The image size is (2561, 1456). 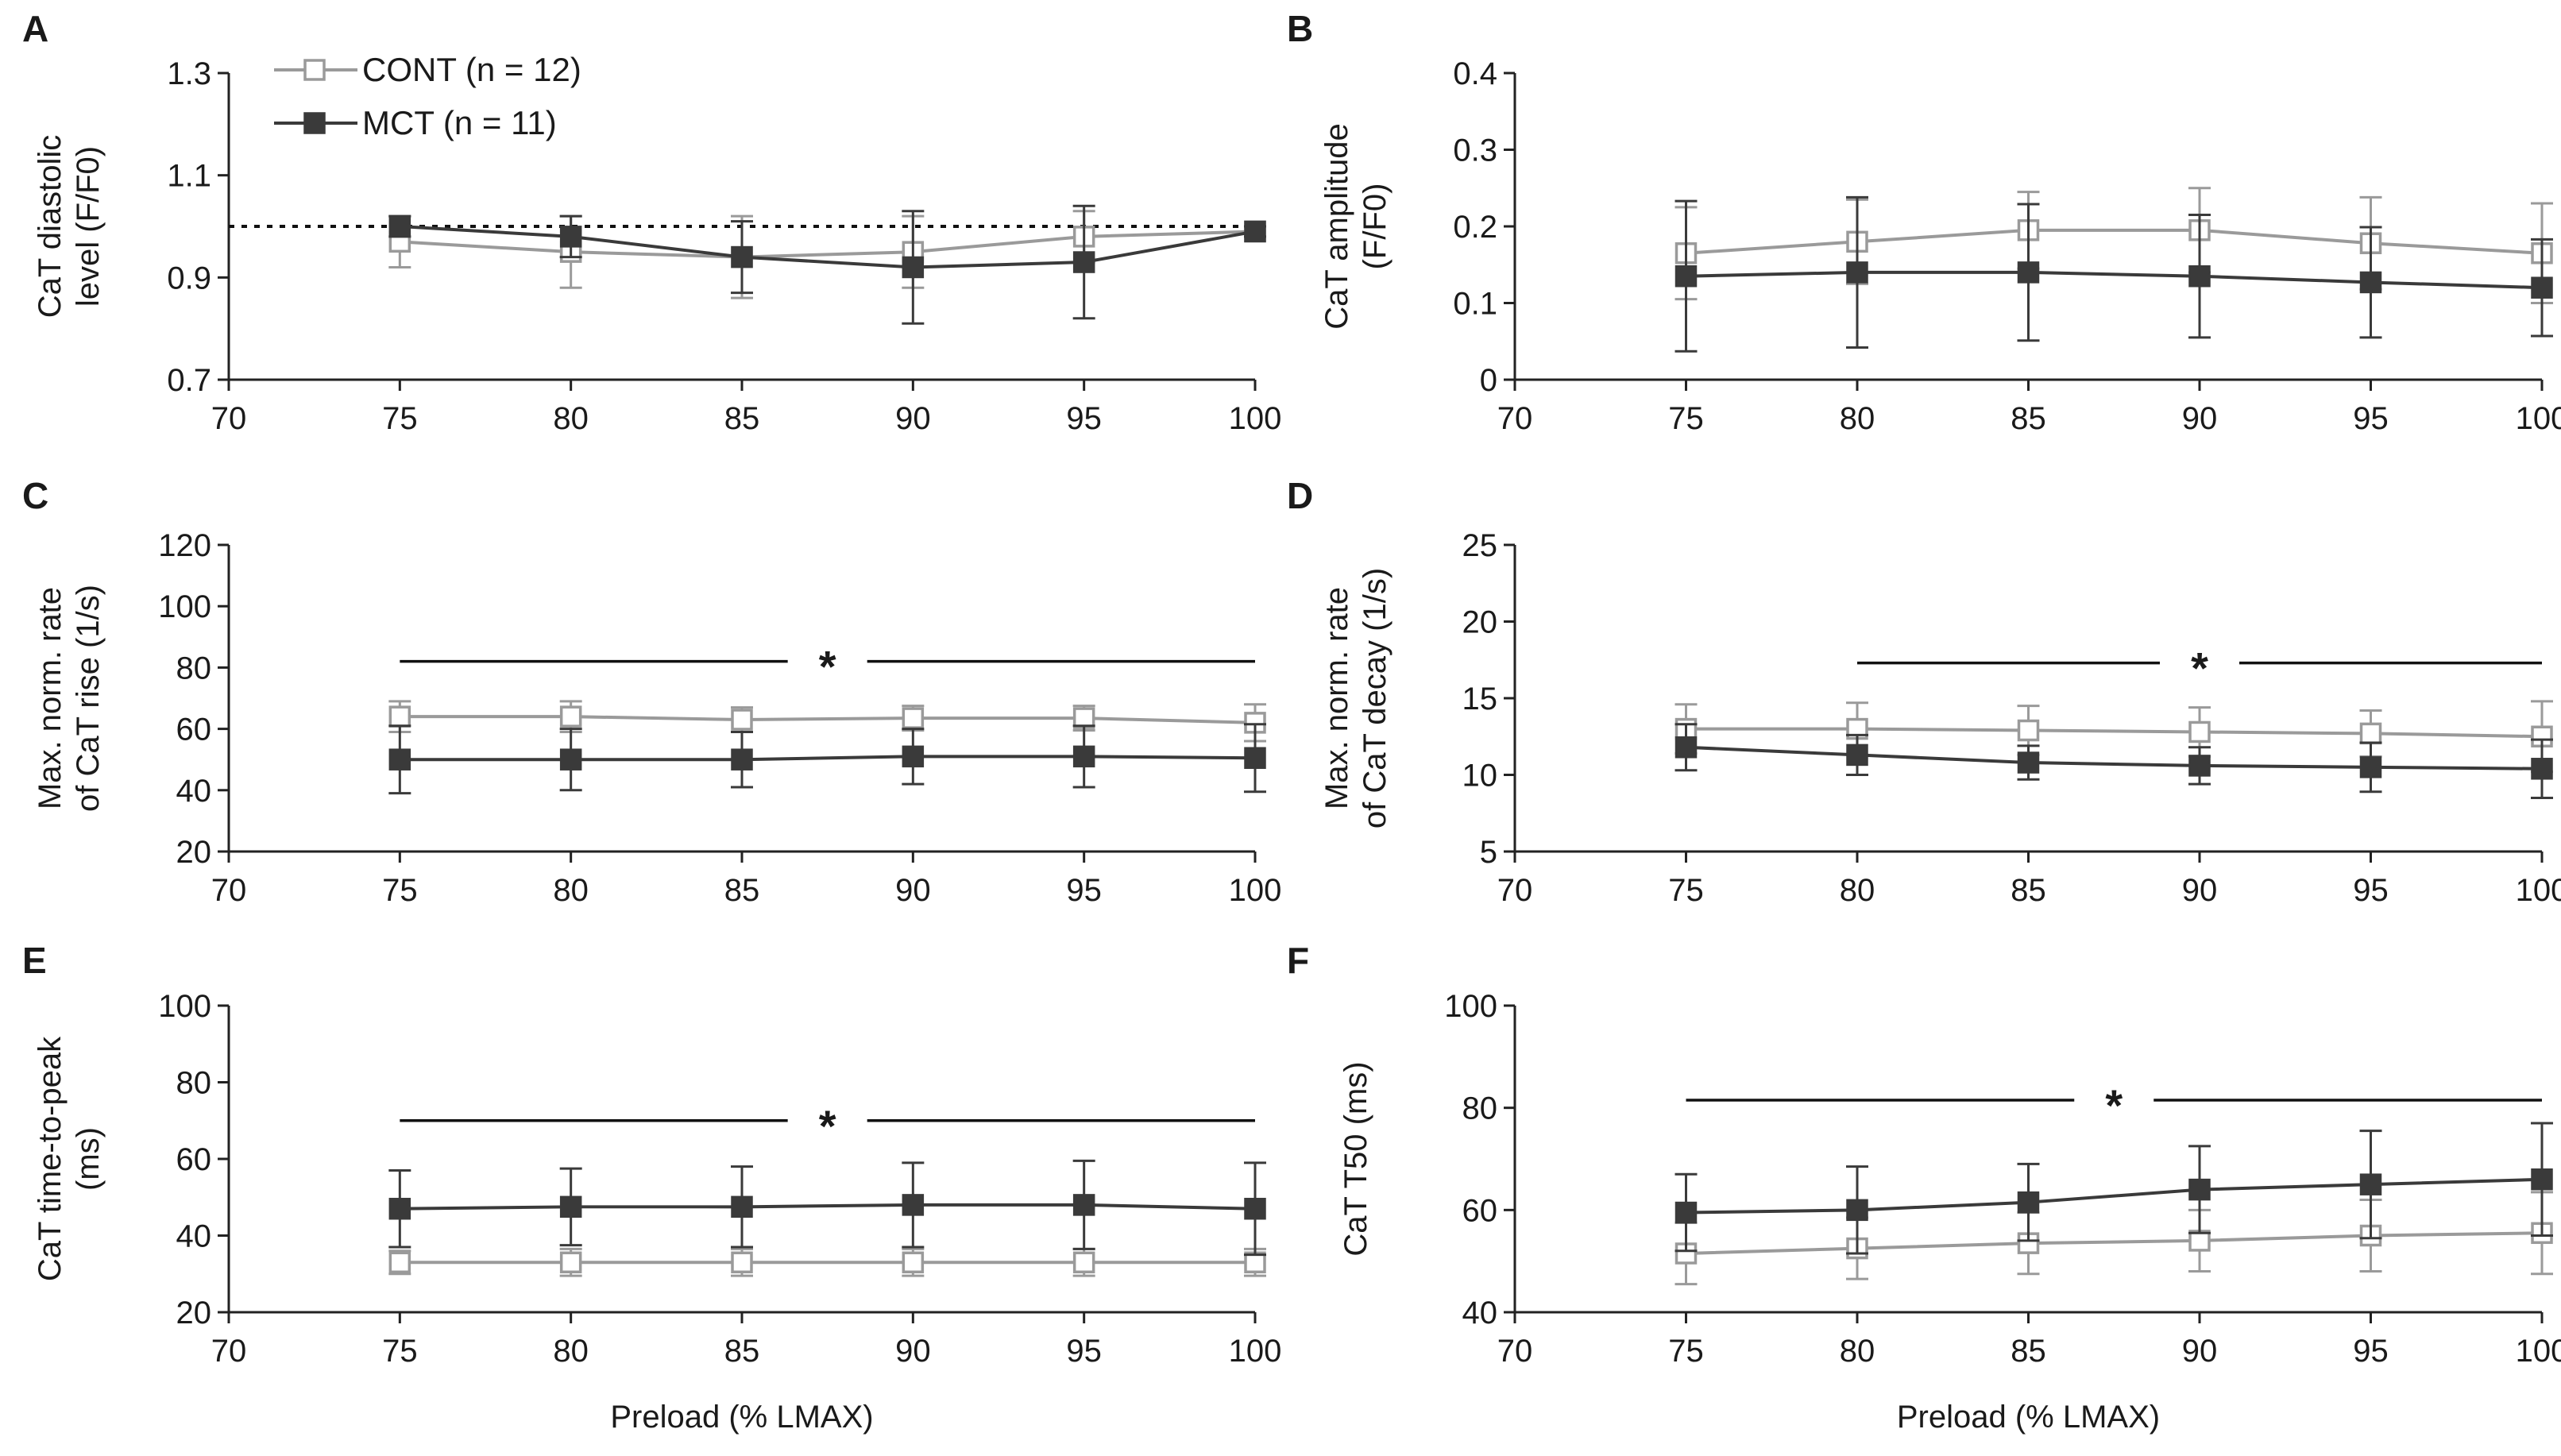 What do you see at coordinates (88, 227) in the screenshot?
I see `y-axis-title: level (F/F0)` at bounding box center [88, 227].